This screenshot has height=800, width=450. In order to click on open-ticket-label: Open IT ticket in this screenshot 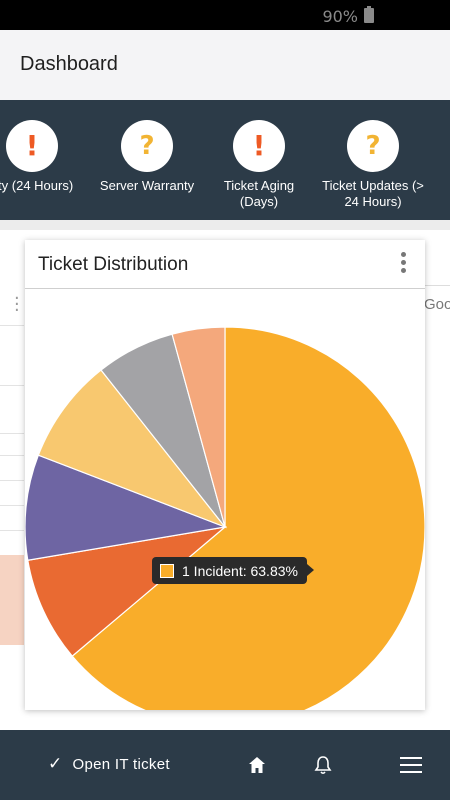, I will do `click(121, 764)`.